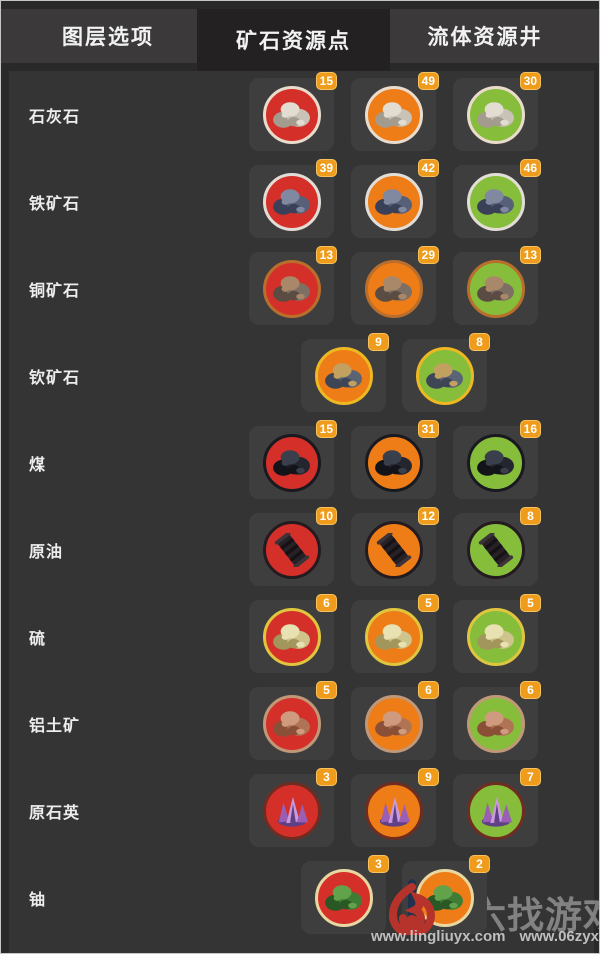  I want to click on node-count-badge: 42, so click(428, 168).